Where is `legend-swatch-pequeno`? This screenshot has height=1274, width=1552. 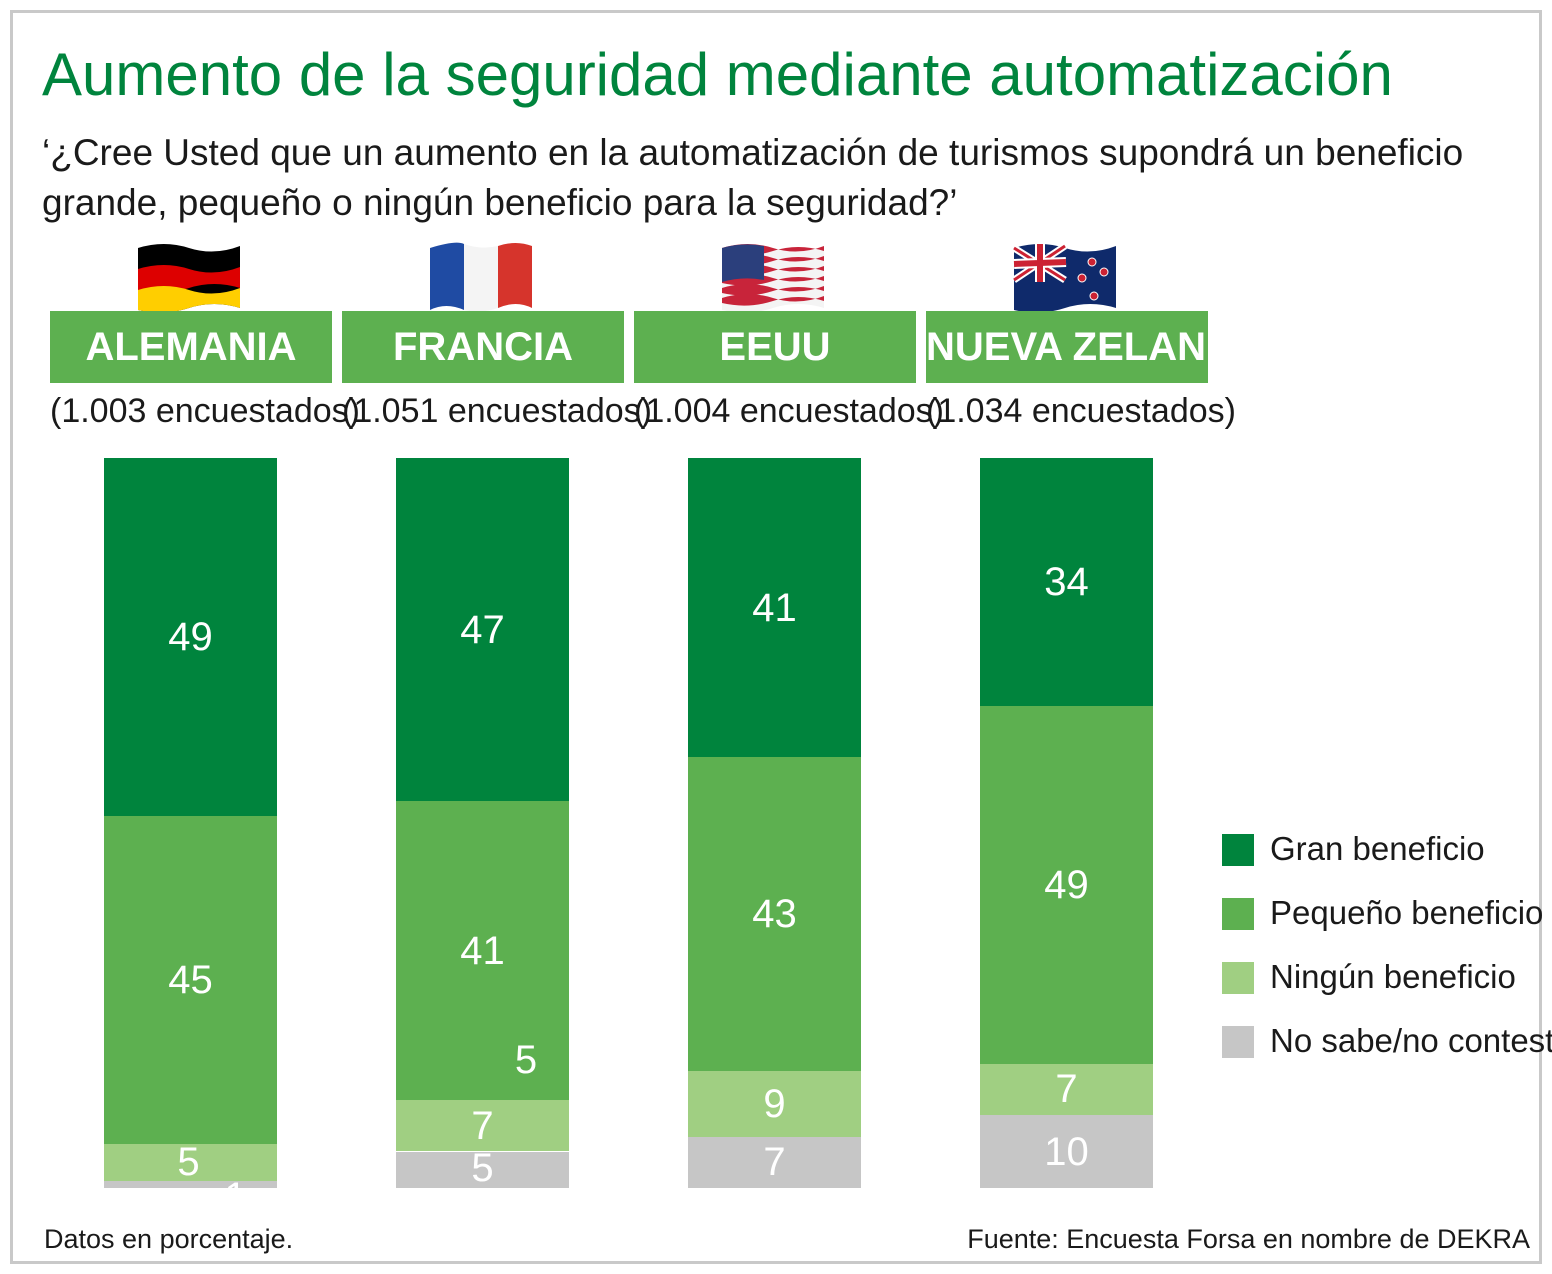 legend-swatch-pequeno is located at coordinates (1238, 914).